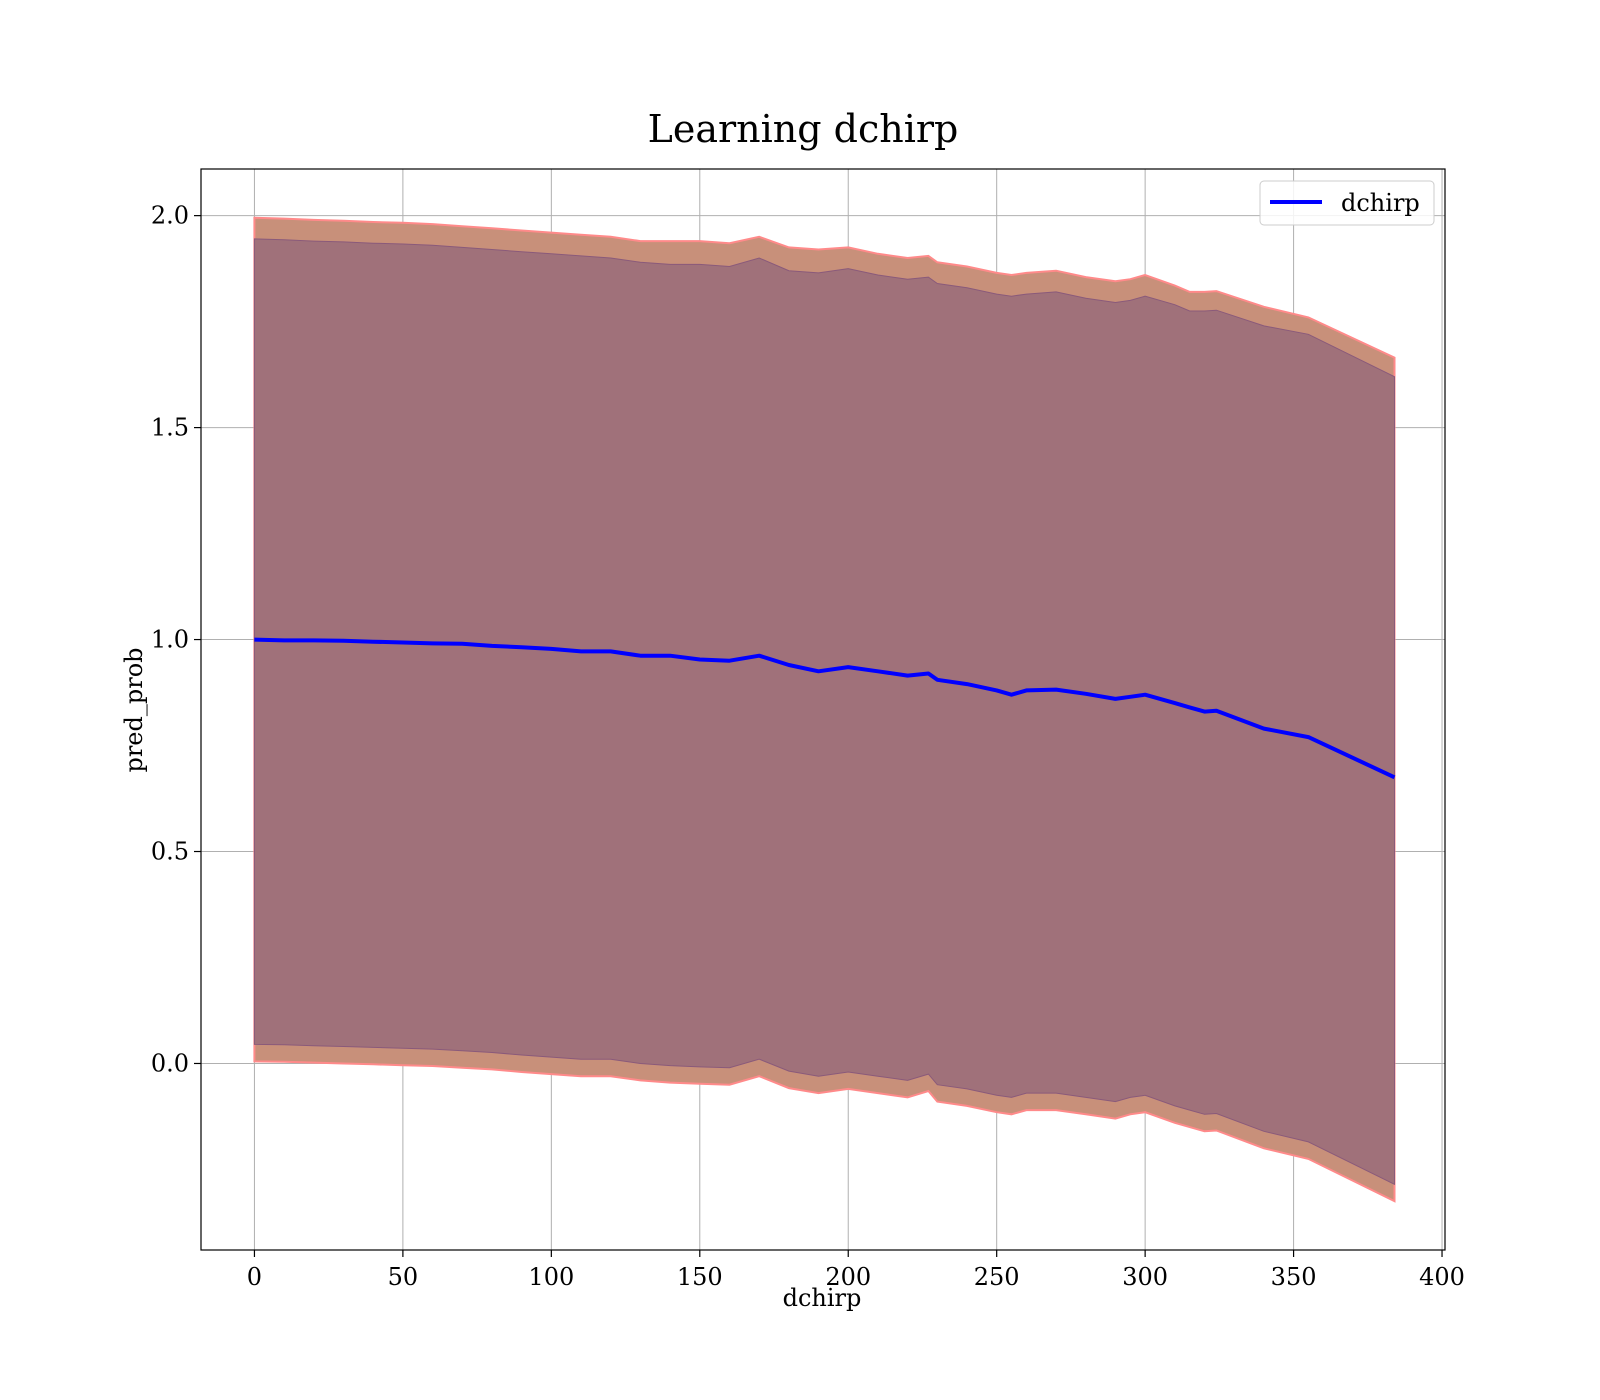 The image size is (1600, 1400). I want to click on series-line-dchirp, so click(825, 708).